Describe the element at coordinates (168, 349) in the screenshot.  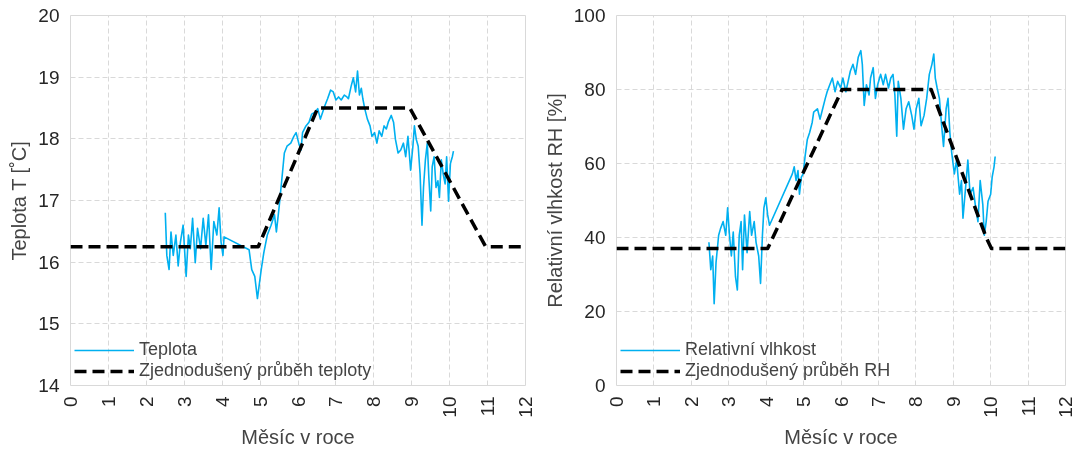
I see `legend-label: Teplota` at that location.